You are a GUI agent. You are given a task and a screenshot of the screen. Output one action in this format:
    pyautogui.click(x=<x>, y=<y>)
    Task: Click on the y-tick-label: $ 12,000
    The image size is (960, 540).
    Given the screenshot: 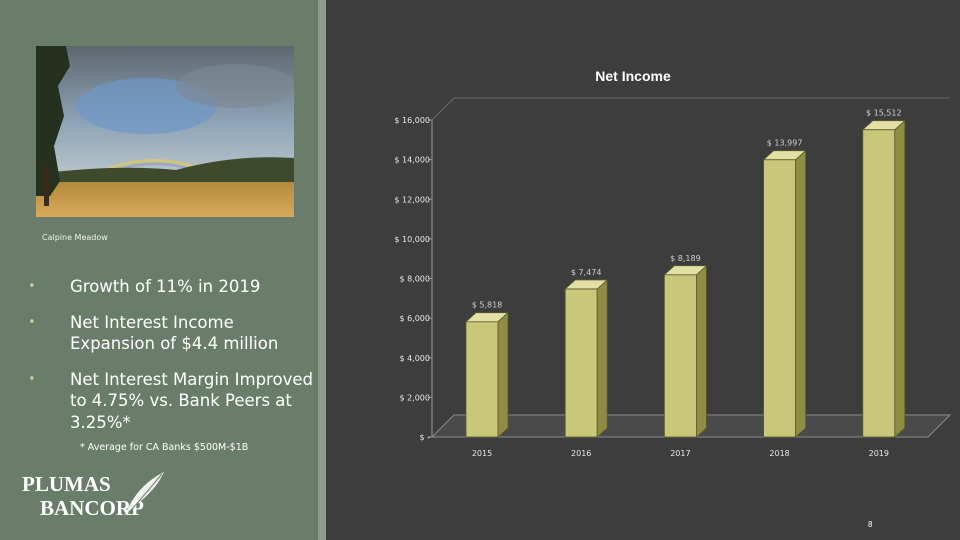 What is the action you would take?
    pyautogui.click(x=412, y=199)
    